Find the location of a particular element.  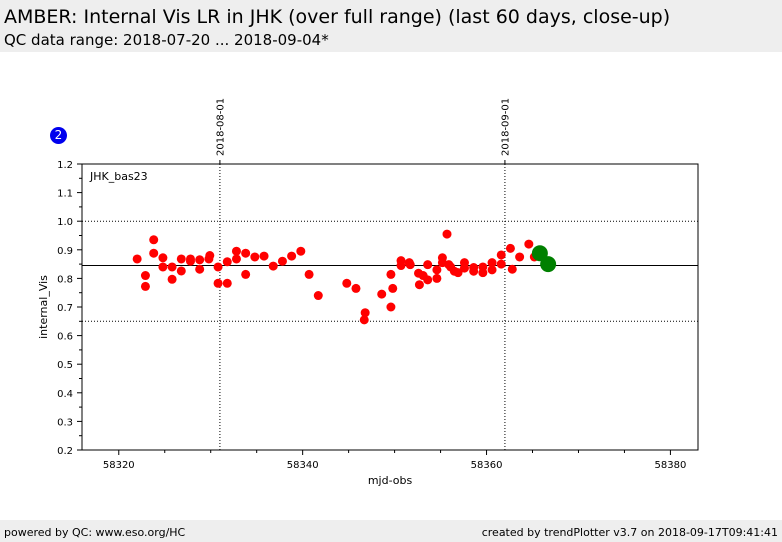

x-tick-label: 58360 is located at coordinates (487, 465).